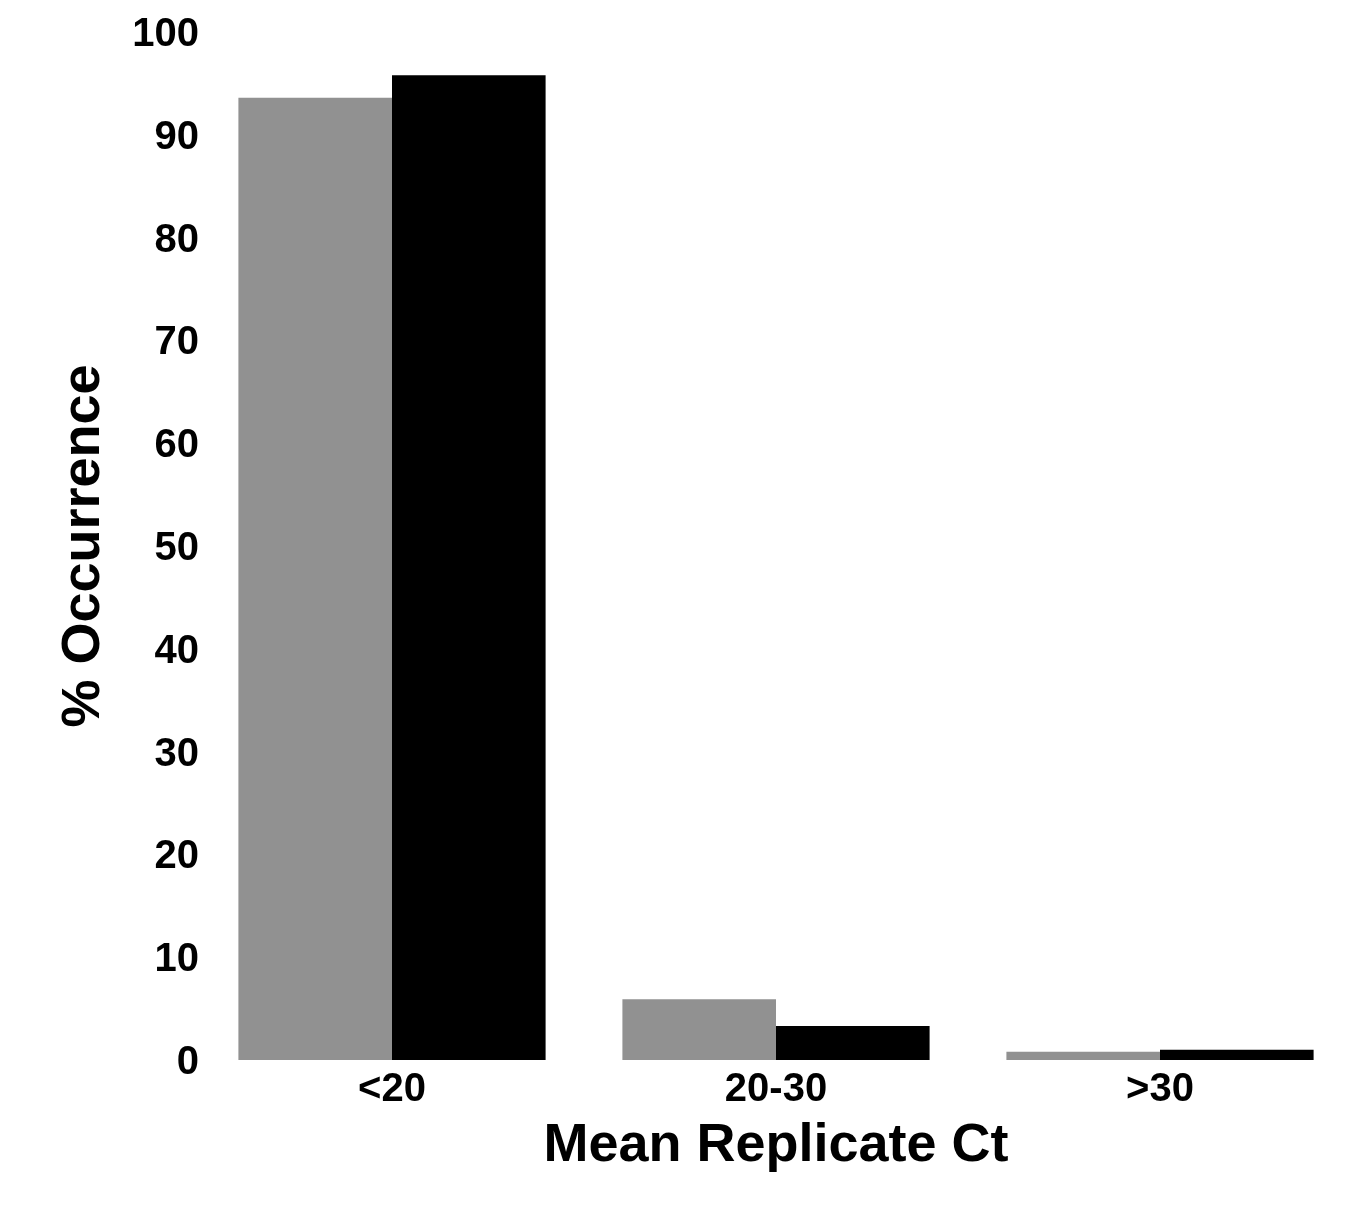  Describe the element at coordinates (176, 957) in the screenshot. I see `y-tick-label: 10` at that location.